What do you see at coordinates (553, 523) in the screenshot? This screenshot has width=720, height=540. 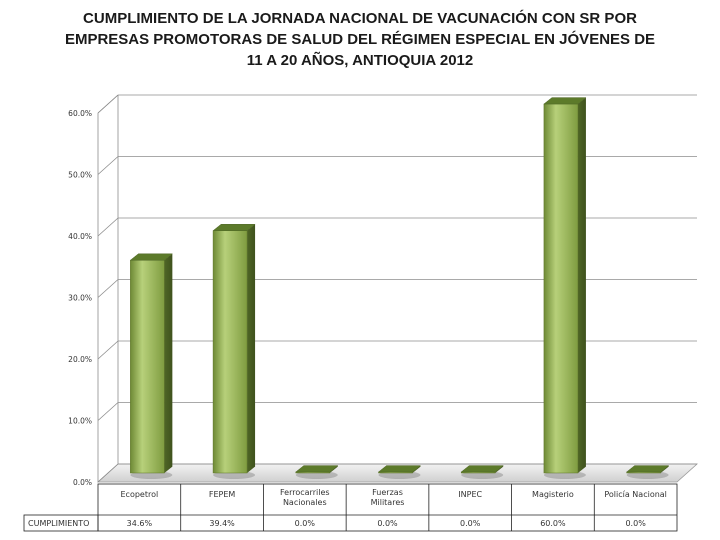 I see `data-label: 60.0%` at bounding box center [553, 523].